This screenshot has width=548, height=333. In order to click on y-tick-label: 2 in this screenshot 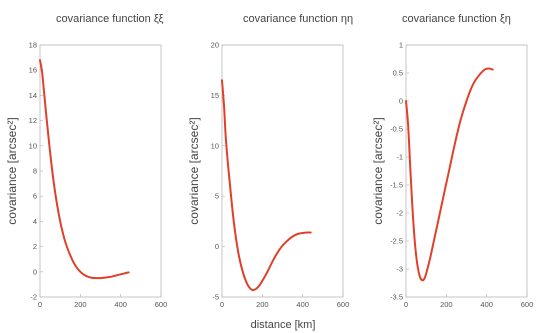, I will do `click(35, 246)`.